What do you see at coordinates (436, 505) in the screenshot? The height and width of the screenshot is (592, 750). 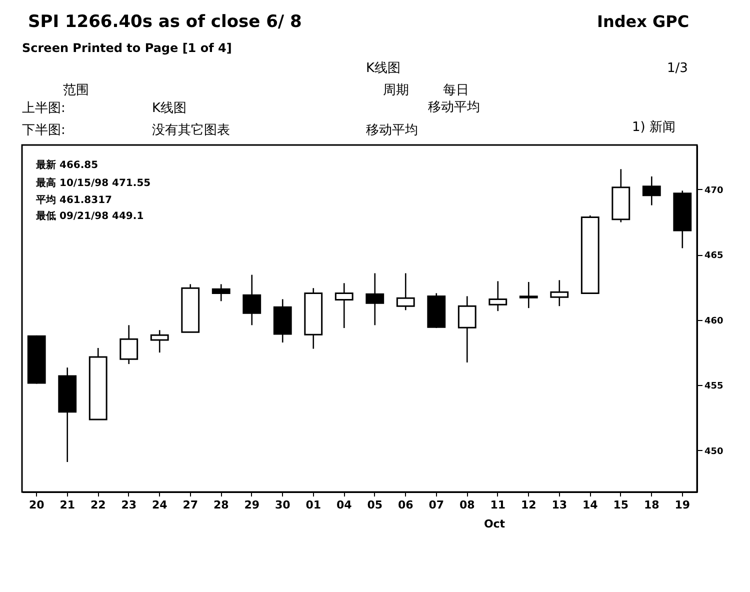 I see `x-tick-label: 07` at bounding box center [436, 505].